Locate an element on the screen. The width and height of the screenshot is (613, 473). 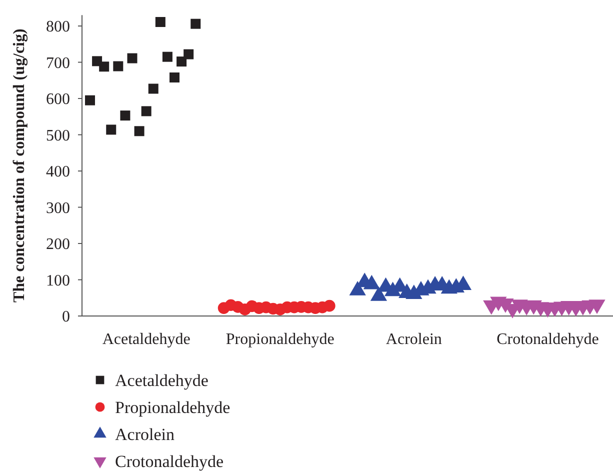
x-tick-label: Propionaldehyde is located at coordinates (280, 339).